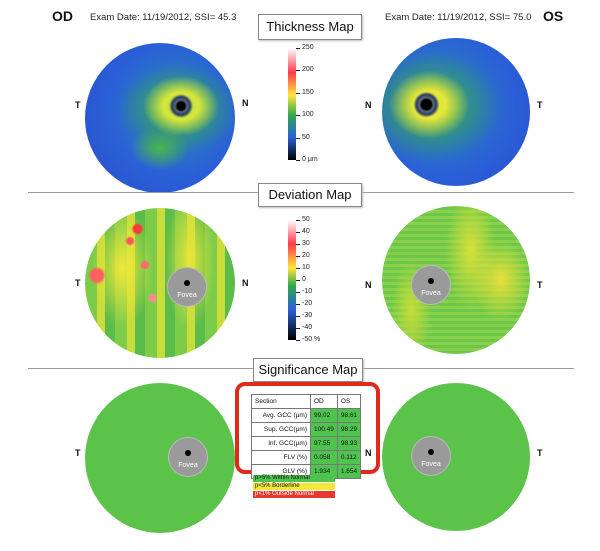 The image size is (600, 551). I want to click on thickness-color-scale, so click(292, 104).